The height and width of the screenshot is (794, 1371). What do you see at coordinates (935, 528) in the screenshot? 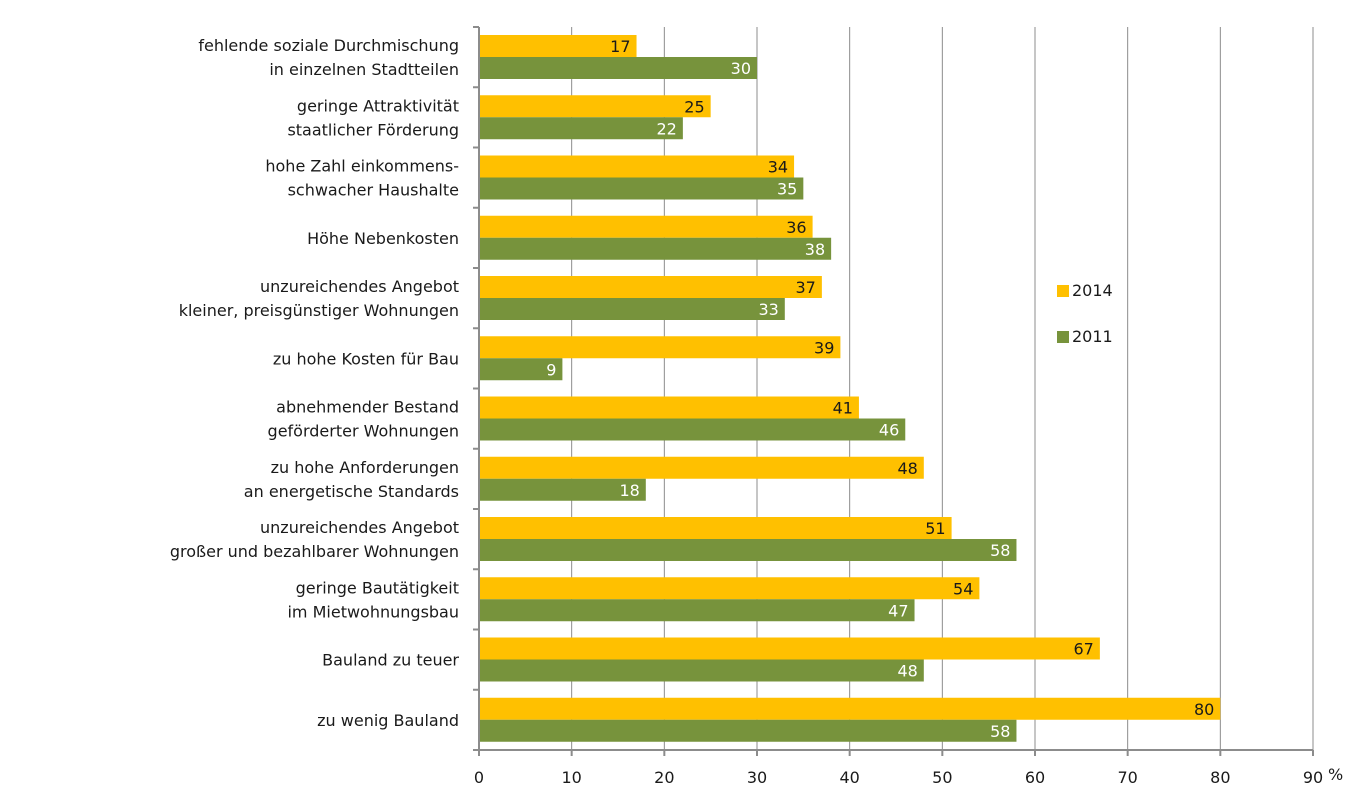
I see `value-label-2014-8: 51` at bounding box center [935, 528].